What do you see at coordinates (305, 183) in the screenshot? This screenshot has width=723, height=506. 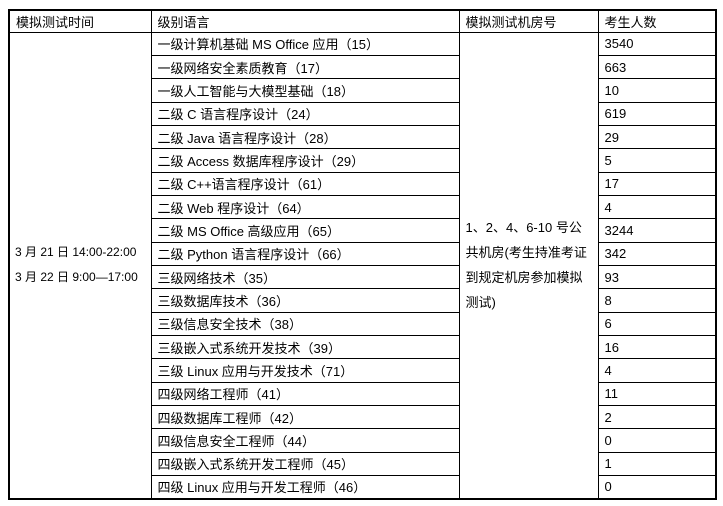 I see `subject-cell: 二级 C++语言程序设计（61）` at bounding box center [305, 183].